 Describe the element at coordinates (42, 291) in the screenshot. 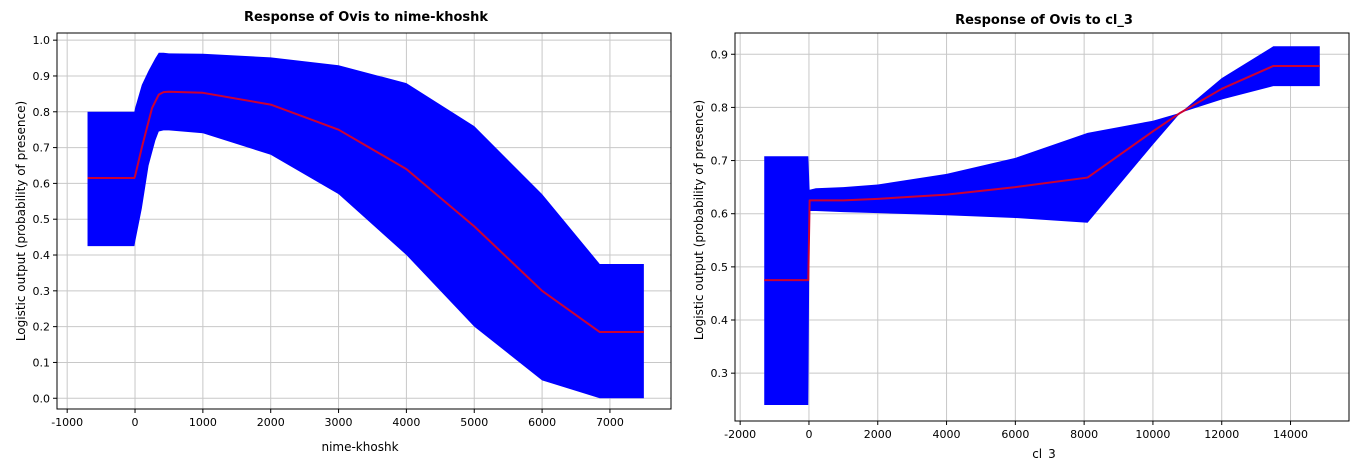

I see `y-tick-label-3: 0.3` at that location.